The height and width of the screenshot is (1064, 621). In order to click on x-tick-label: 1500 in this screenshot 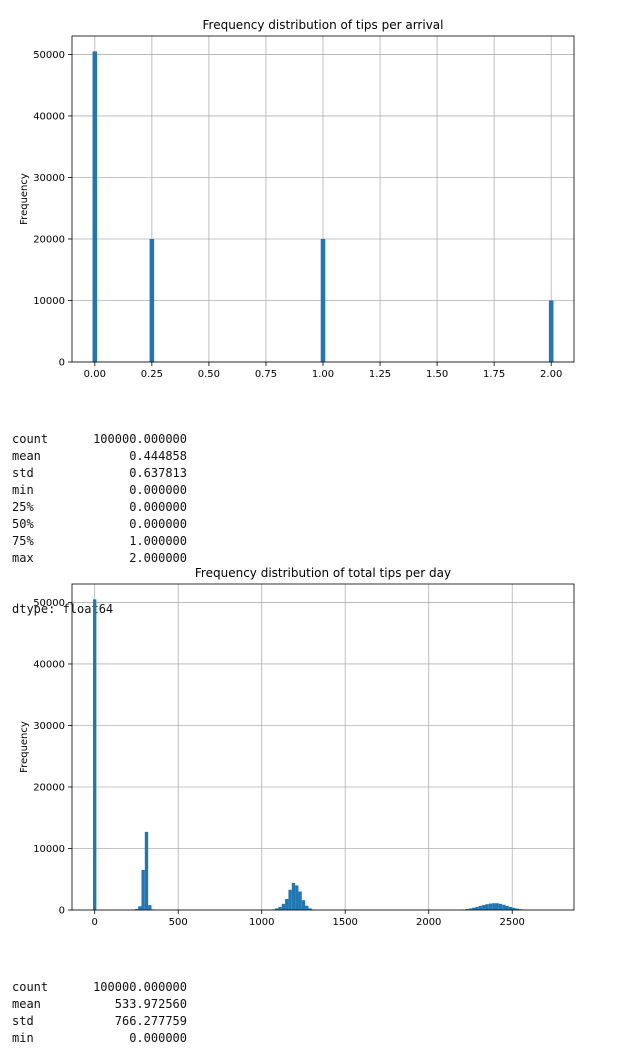, I will do `click(344, 922)`.